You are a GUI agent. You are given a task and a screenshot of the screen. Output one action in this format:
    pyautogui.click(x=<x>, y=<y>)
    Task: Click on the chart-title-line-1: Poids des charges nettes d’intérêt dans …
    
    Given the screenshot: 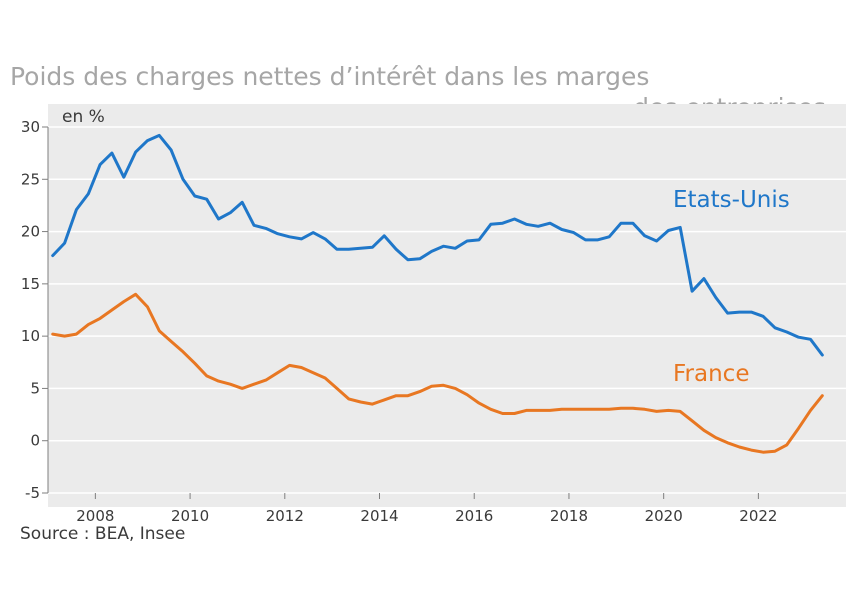 What is the action you would take?
    pyautogui.click(x=330, y=76)
    